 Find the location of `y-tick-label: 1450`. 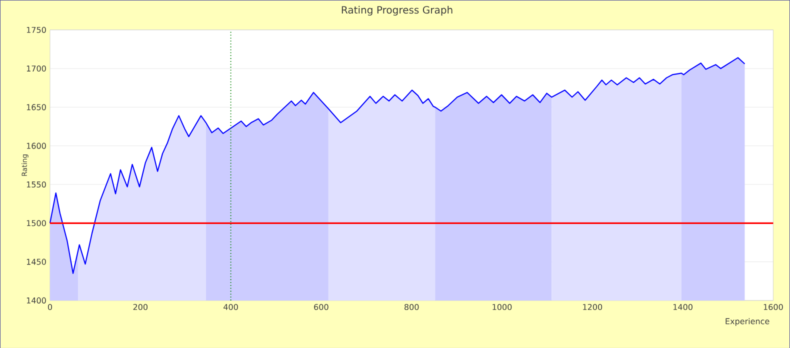

y-tick-label: 1450 is located at coordinates (36, 261).